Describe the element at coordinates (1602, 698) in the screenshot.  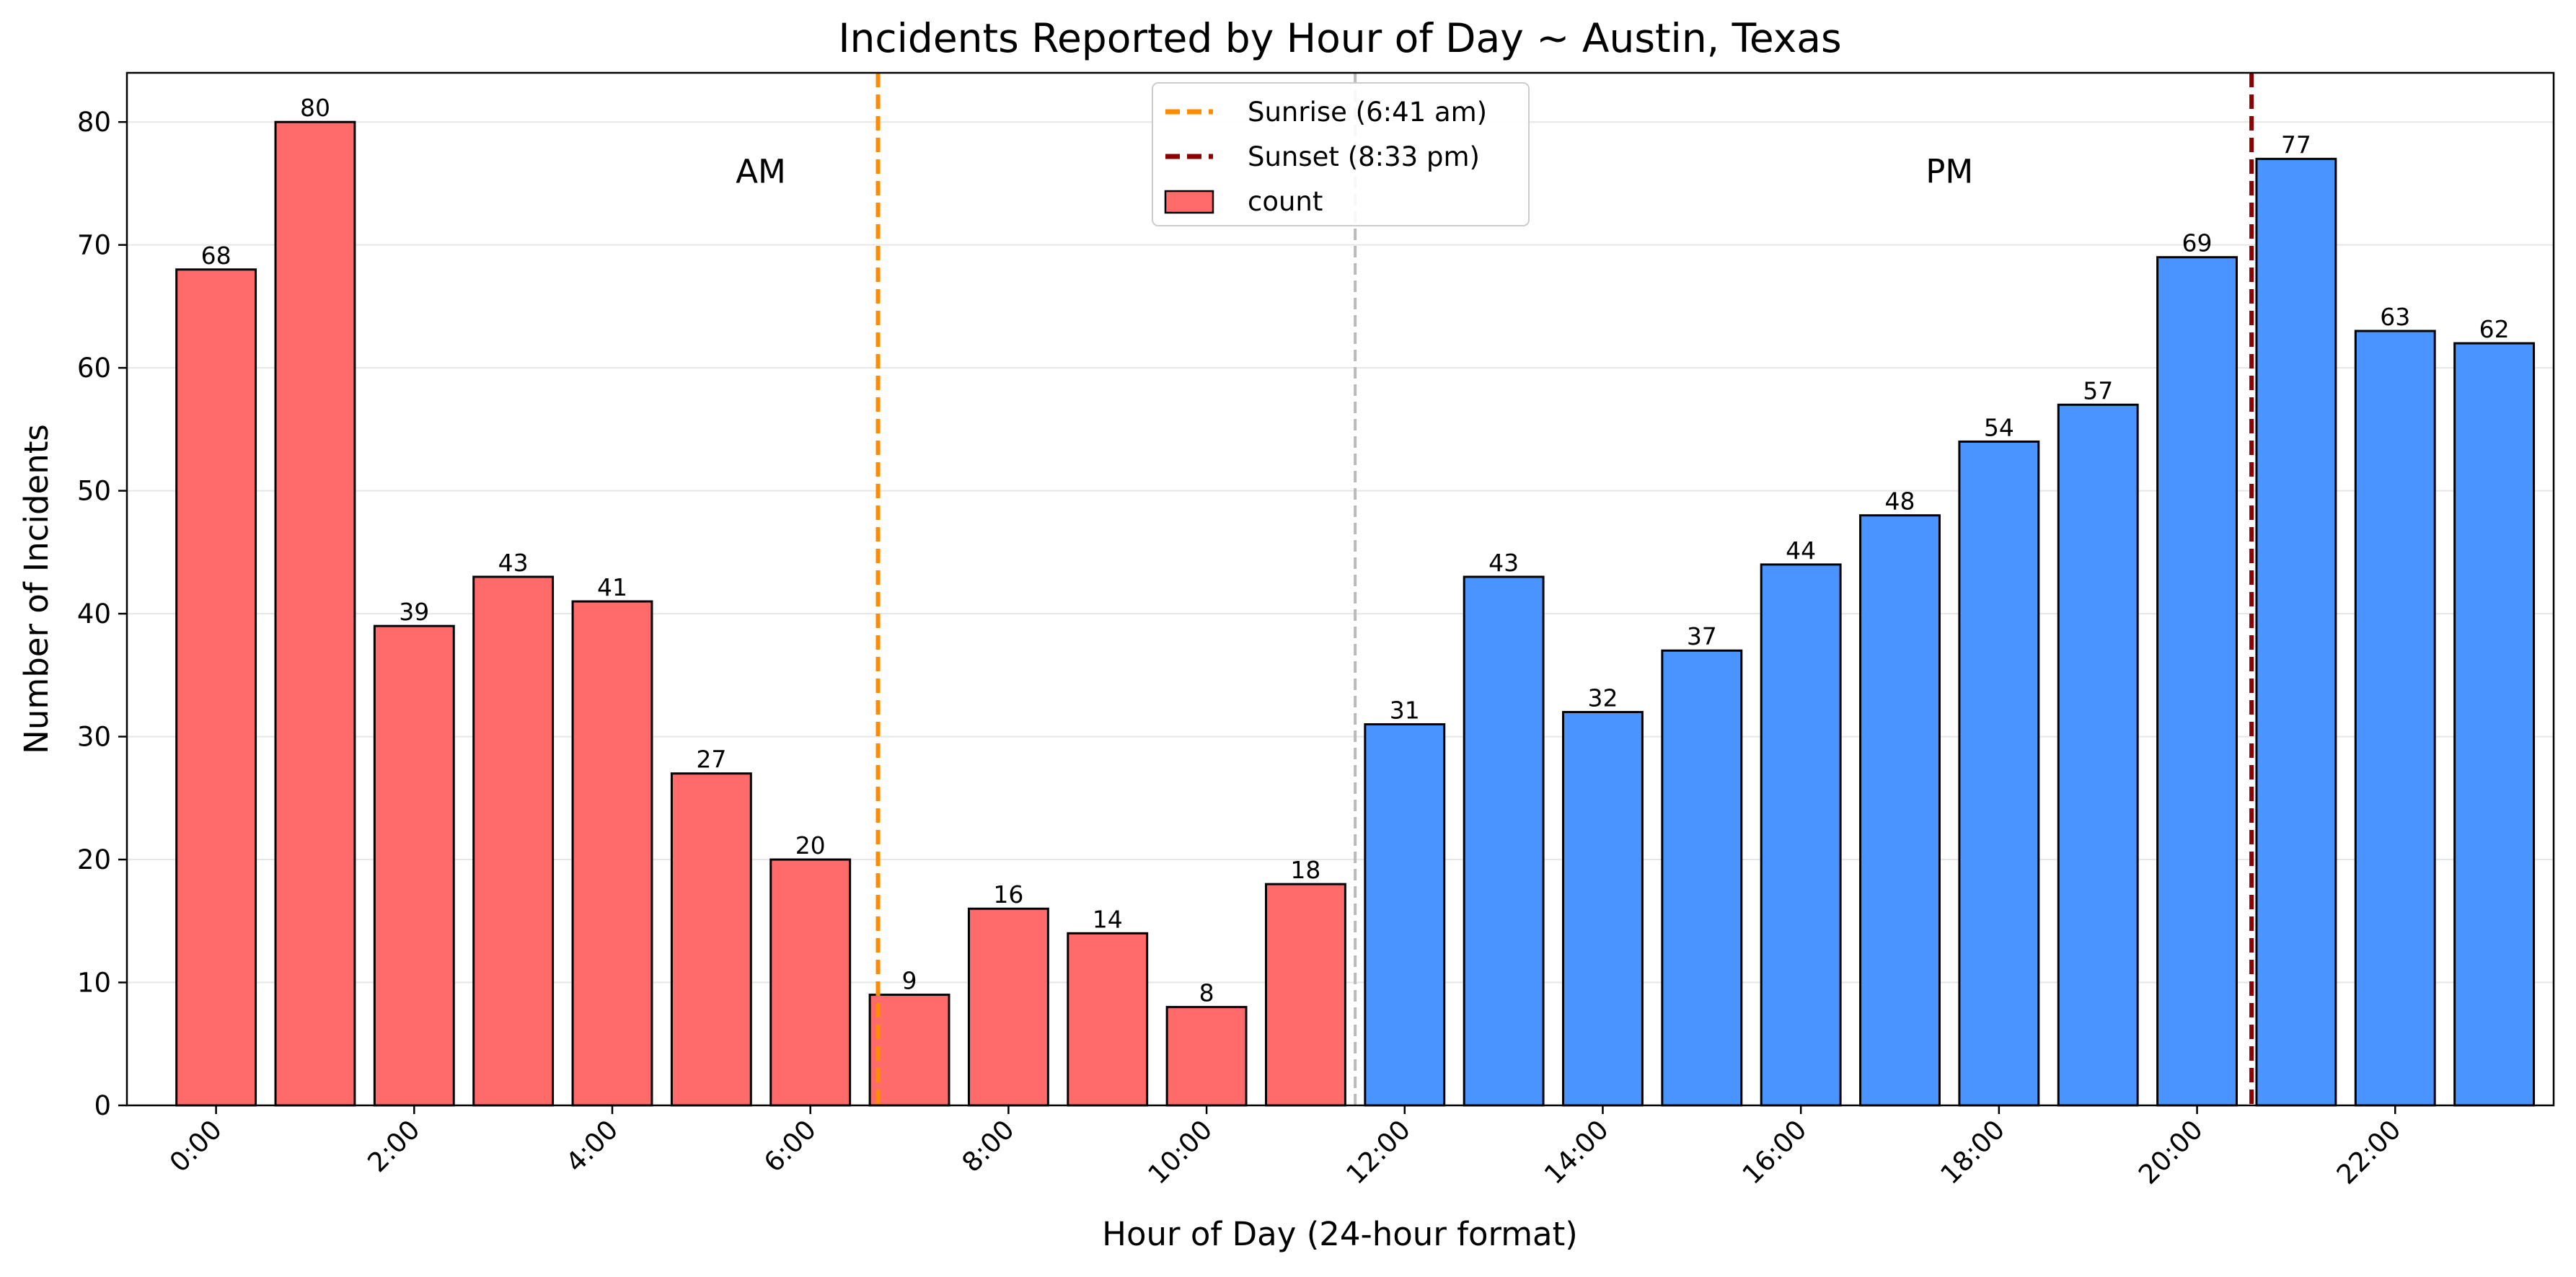
I see `bar-value-label: 32` at that location.